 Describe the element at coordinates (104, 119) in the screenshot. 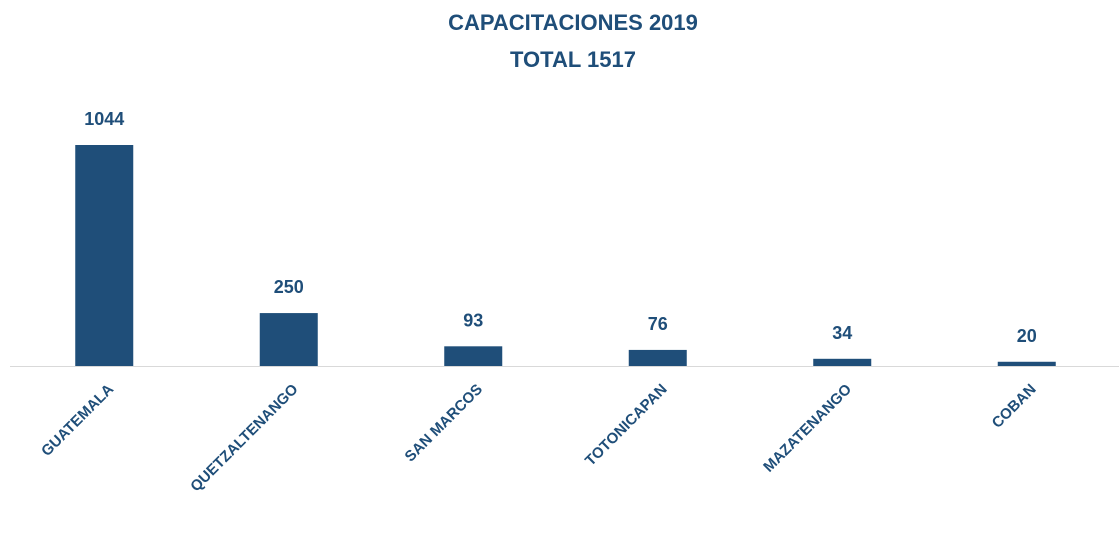

I see `data-label: 1044` at that location.